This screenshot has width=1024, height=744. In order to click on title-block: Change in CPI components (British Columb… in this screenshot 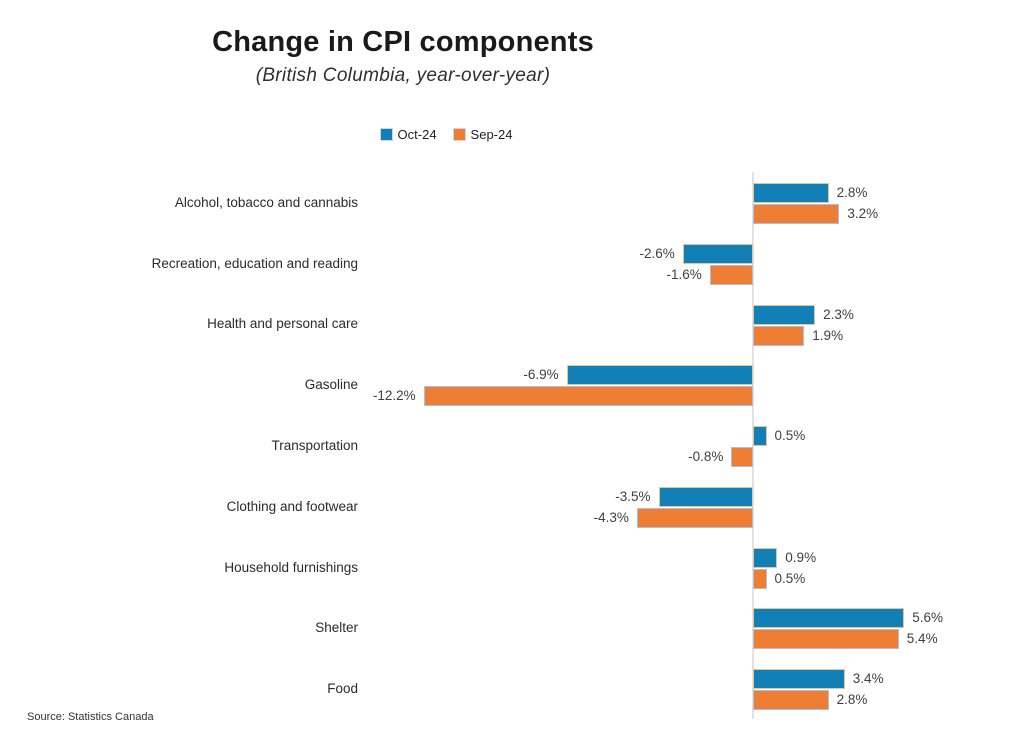, I will do `click(403, 56)`.